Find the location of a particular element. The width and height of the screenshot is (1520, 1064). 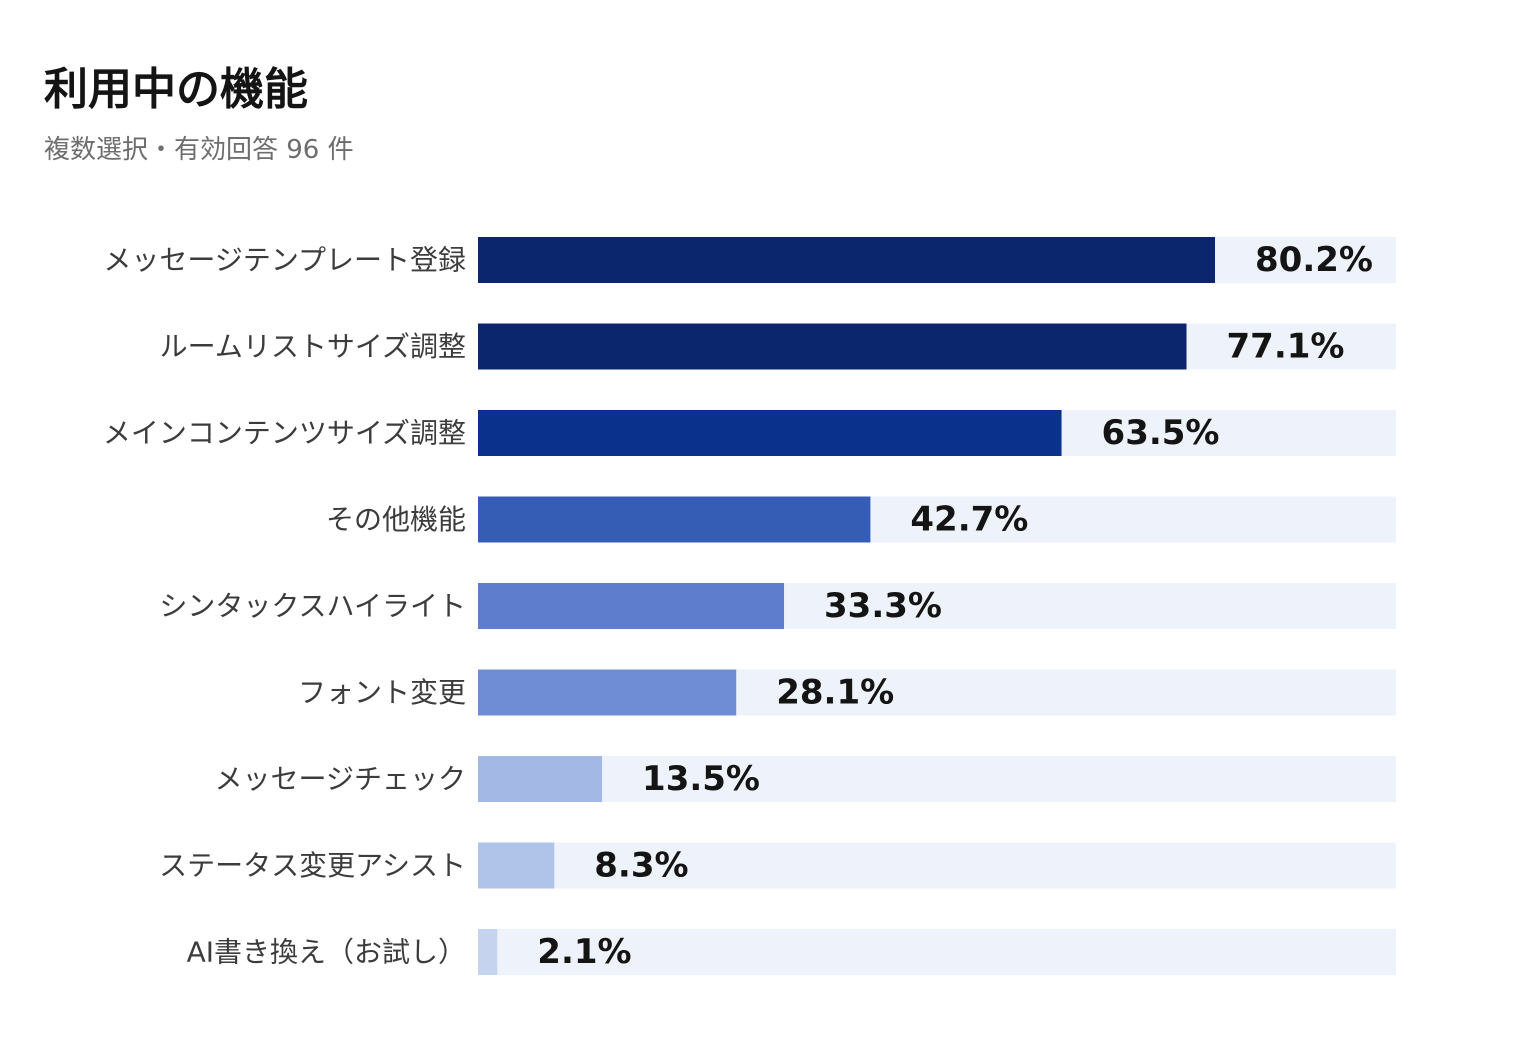

chart-title: 利用中の機能 is located at coordinates (176, 89).